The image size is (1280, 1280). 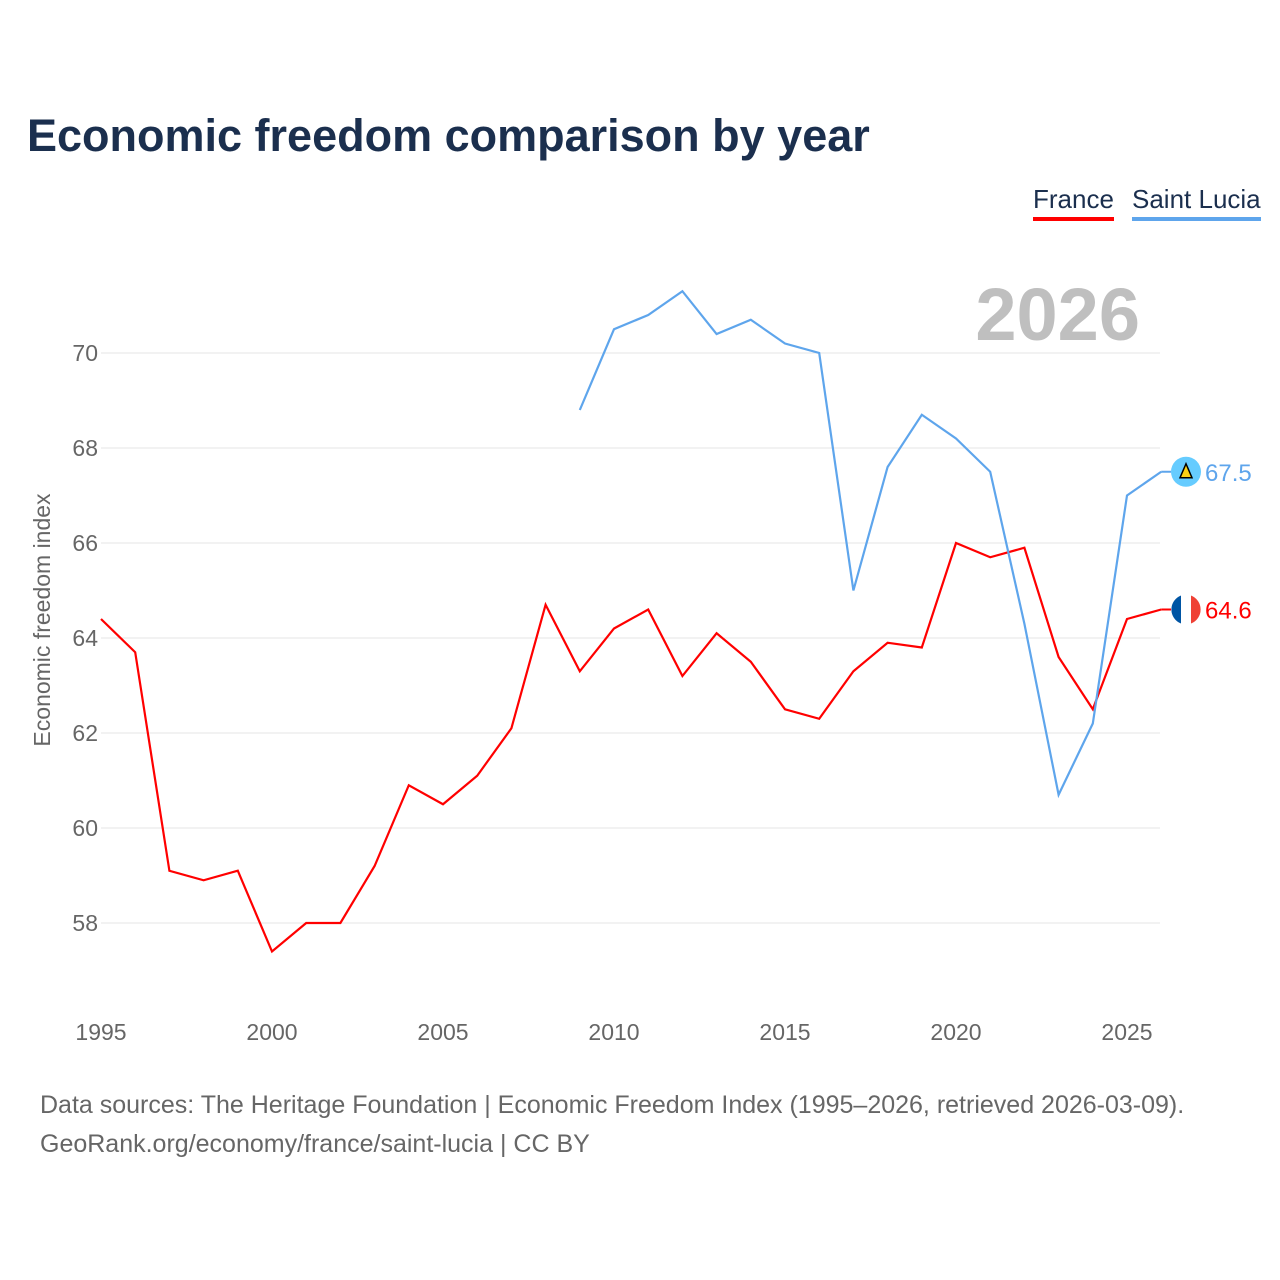 I want to click on legend-france: France, so click(x=1073, y=202).